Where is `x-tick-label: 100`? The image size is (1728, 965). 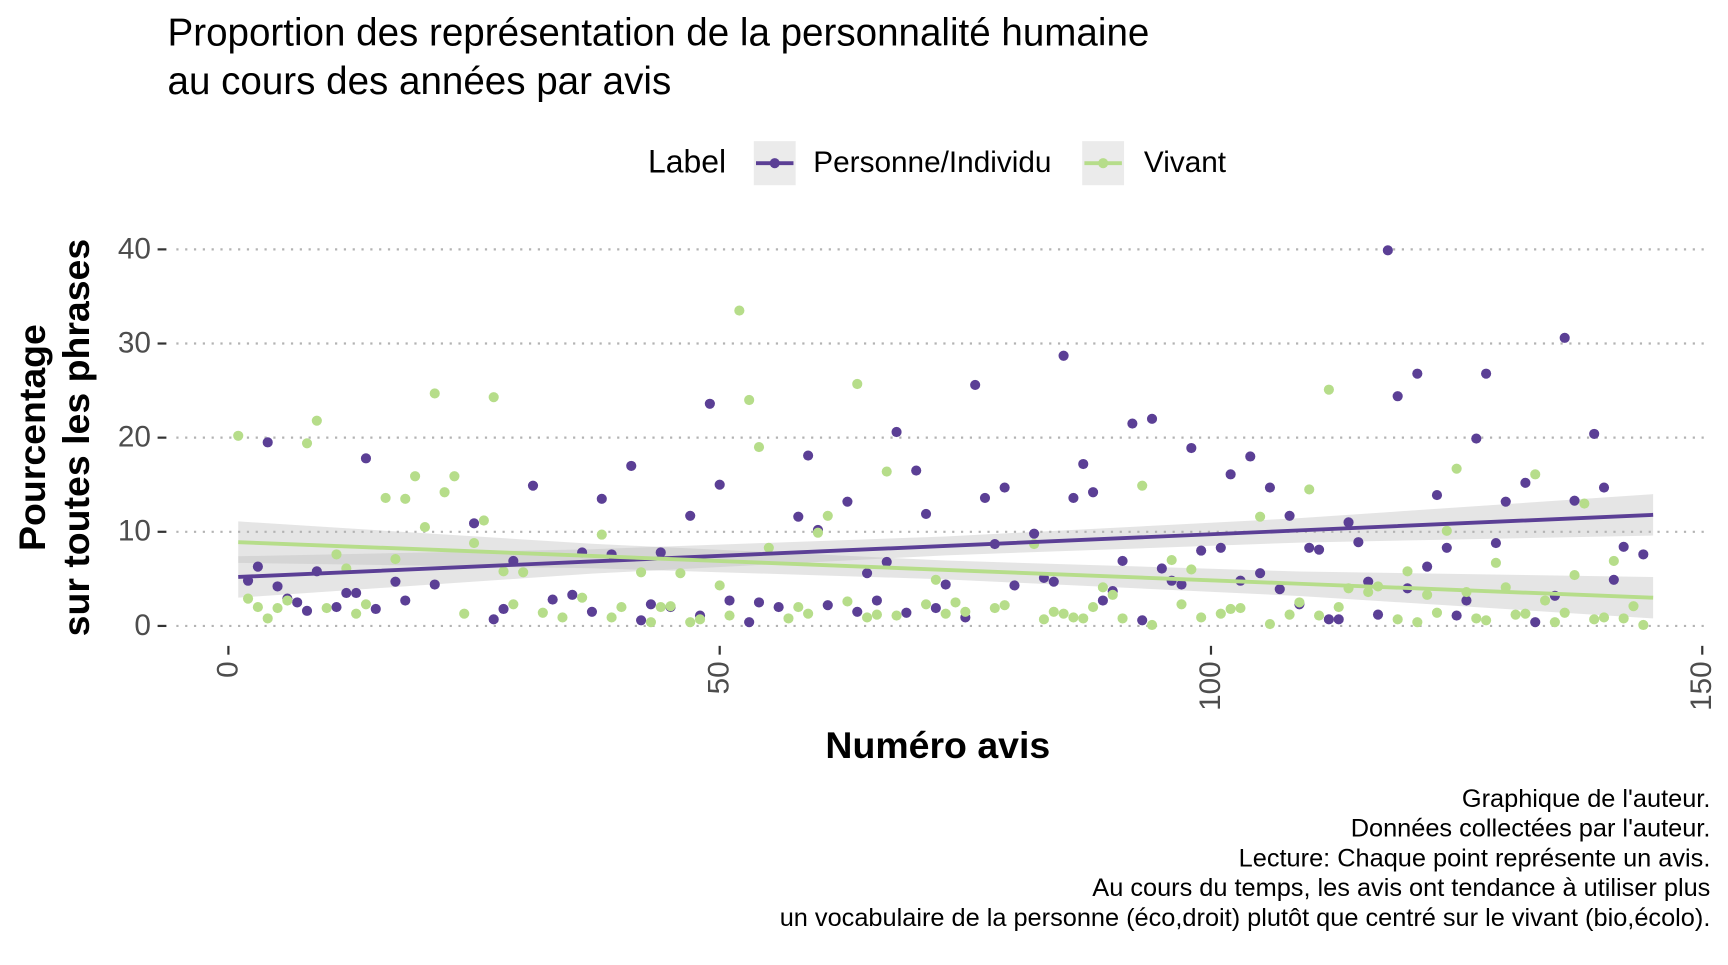 x-tick-label: 100 is located at coordinates (1210, 686).